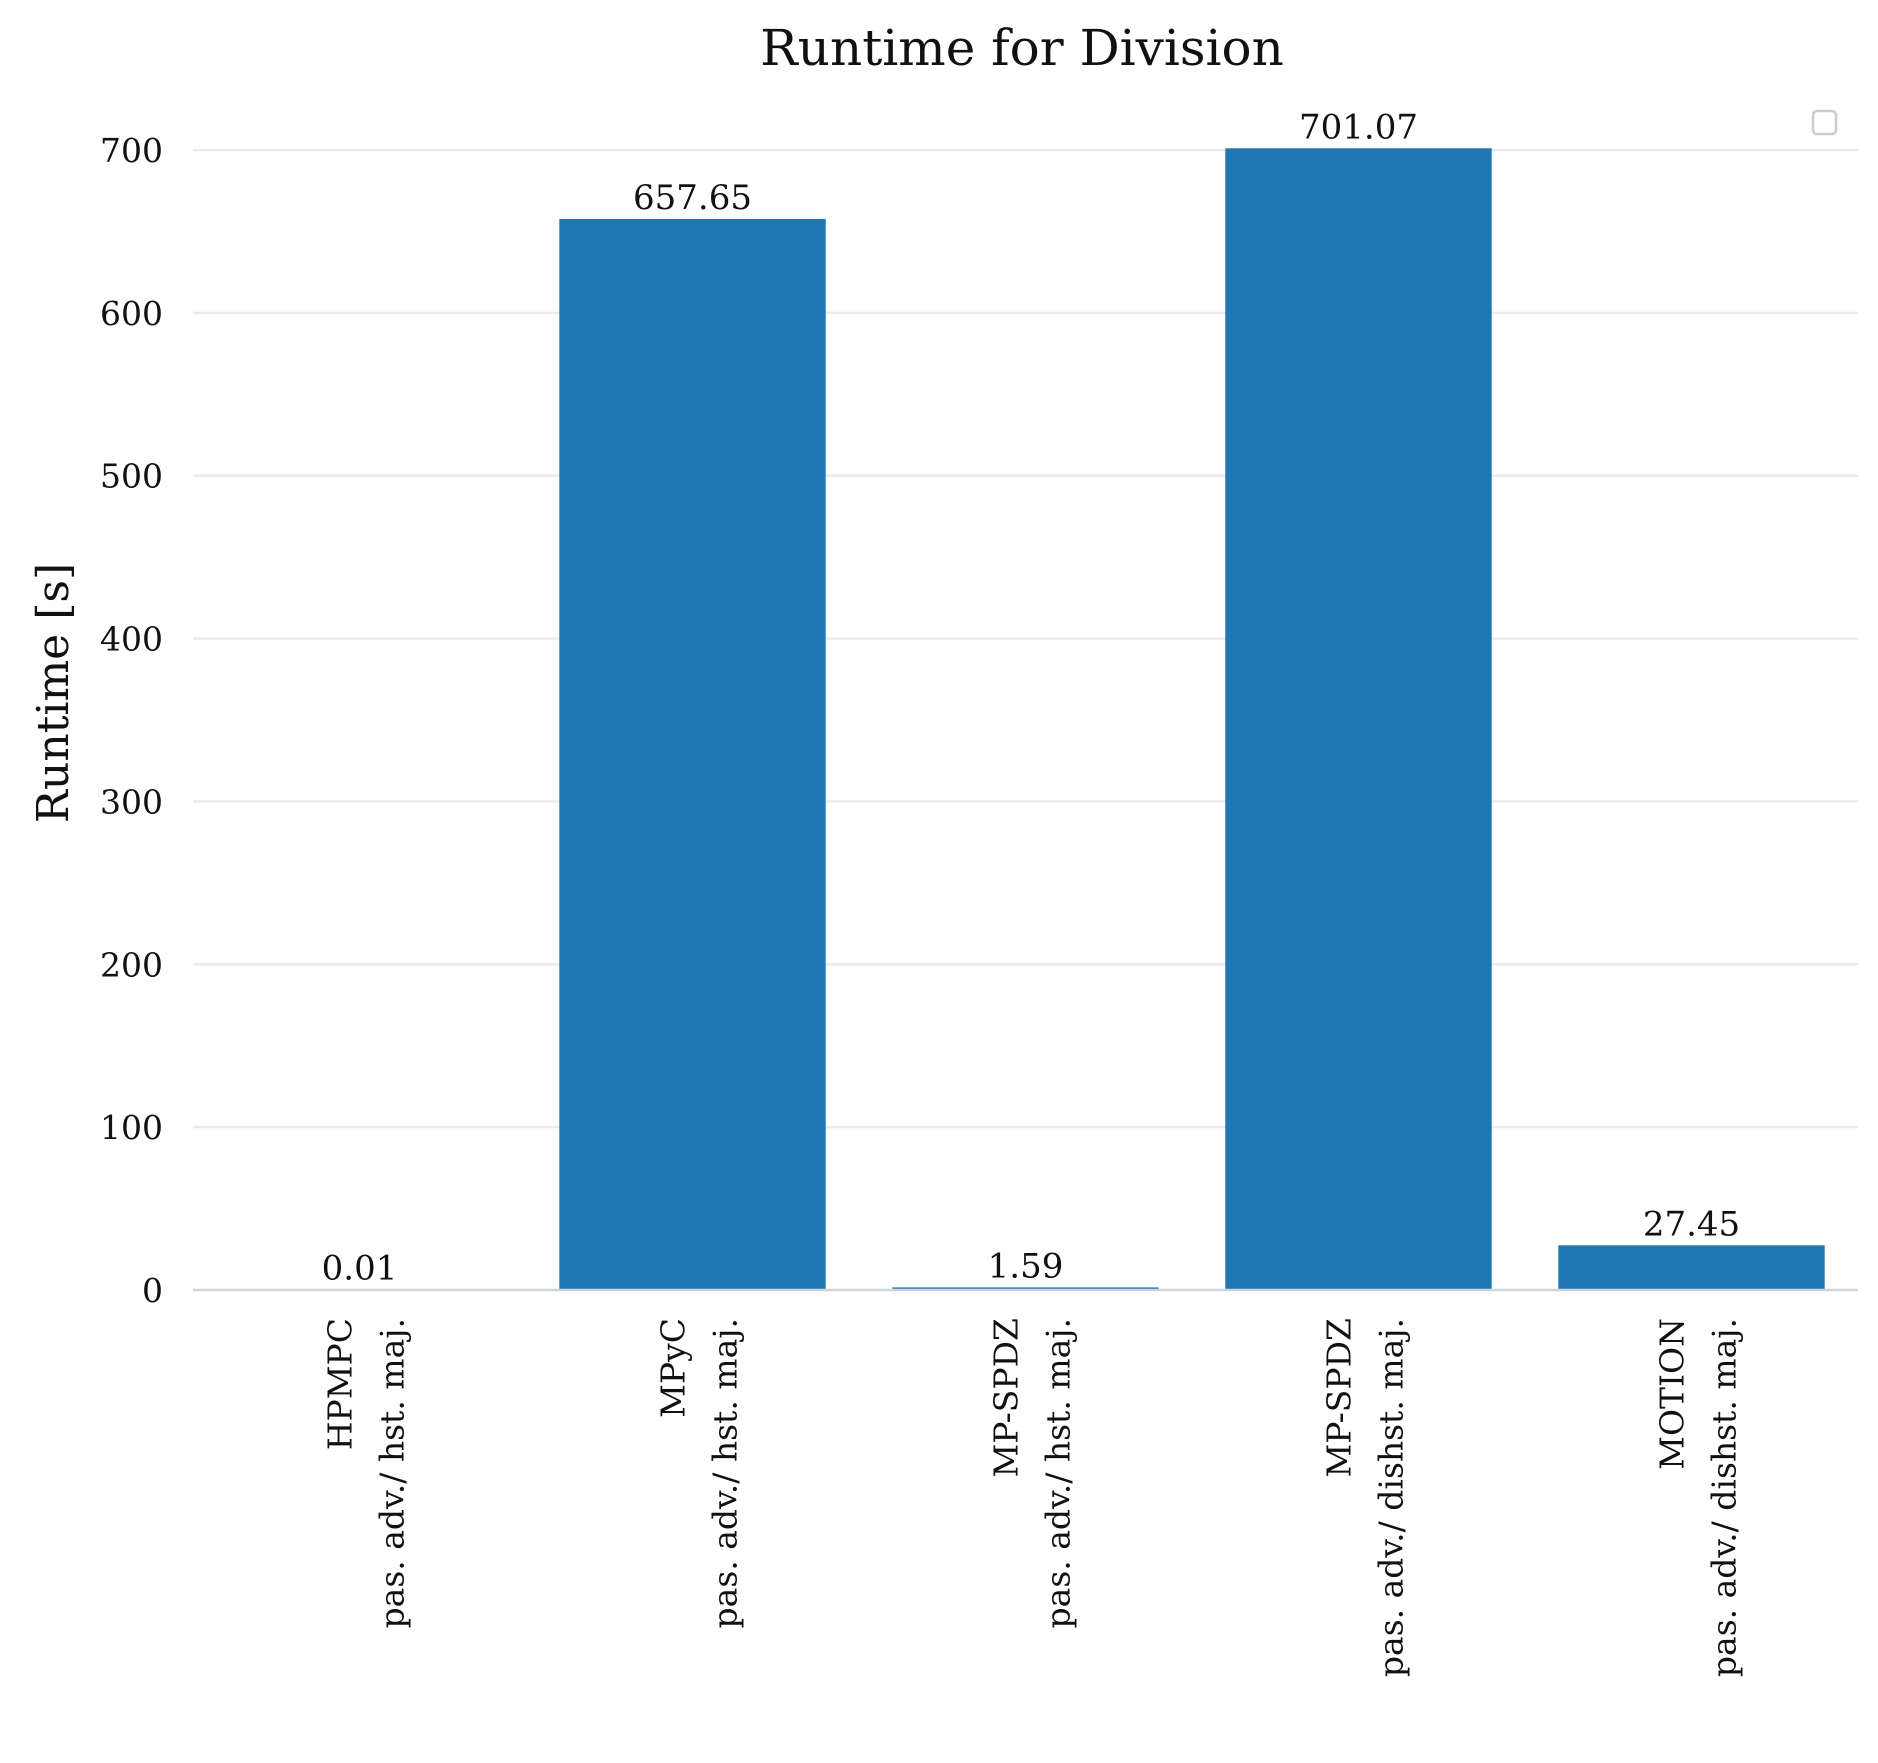 The width and height of the screenshot is (1878, 1763). Describe the element at coordinates (131, 964) in the screenshot. I see `y-tick-label: 200` at that location.